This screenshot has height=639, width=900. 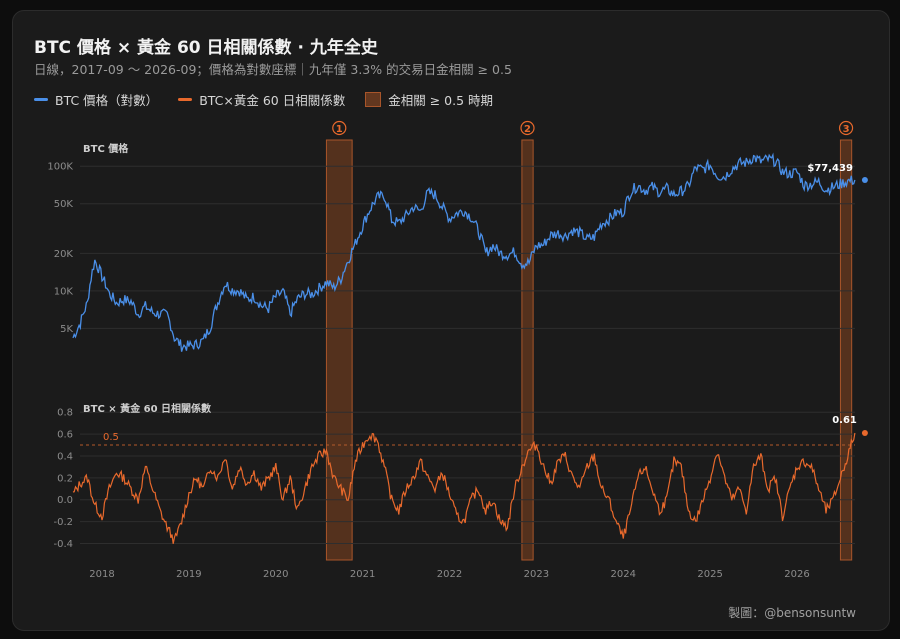 I want to click on x-tick-label: 2019, so click(x=188, y=574).